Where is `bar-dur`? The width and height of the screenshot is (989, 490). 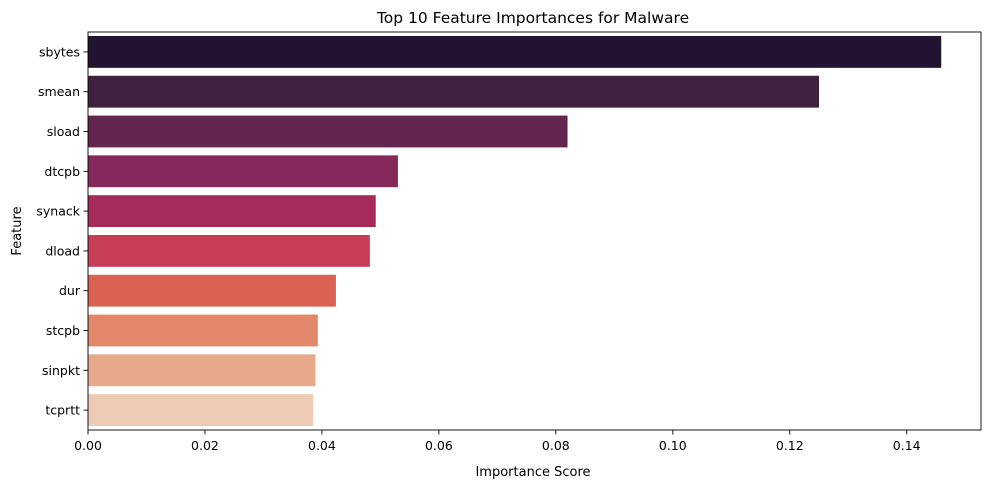
bar-dur is located at coordinates (212, 290).